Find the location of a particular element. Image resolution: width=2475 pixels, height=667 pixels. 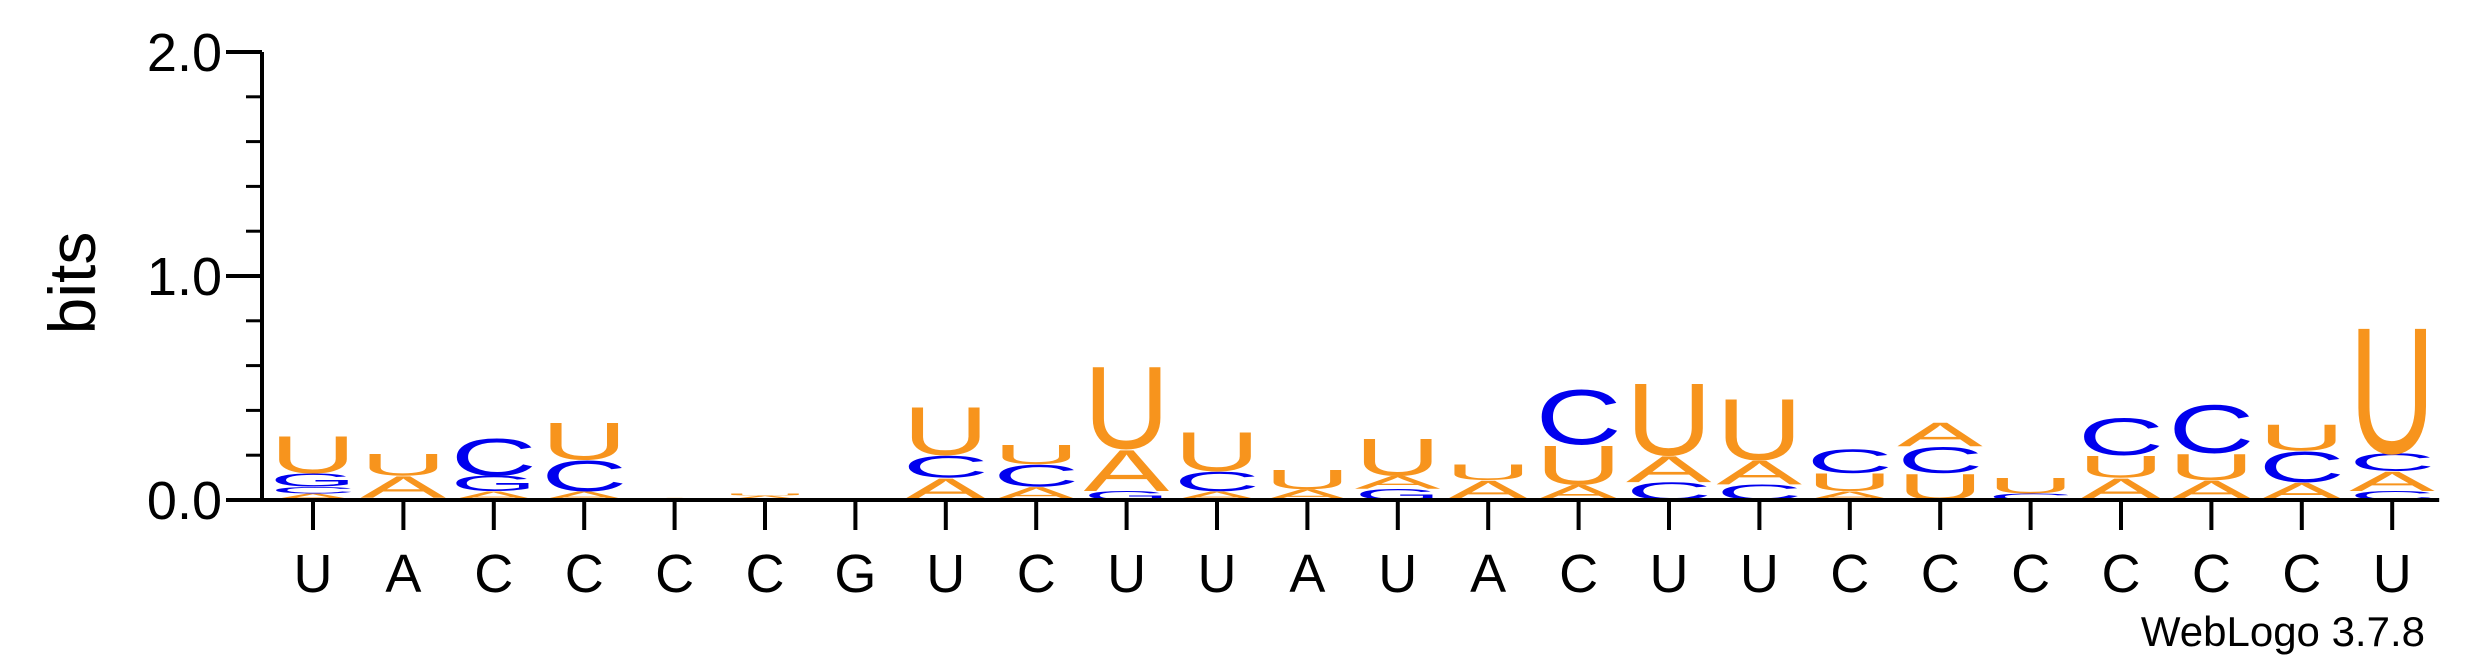

y-tick-label: 0.0 is located at coordinates (184, 501).